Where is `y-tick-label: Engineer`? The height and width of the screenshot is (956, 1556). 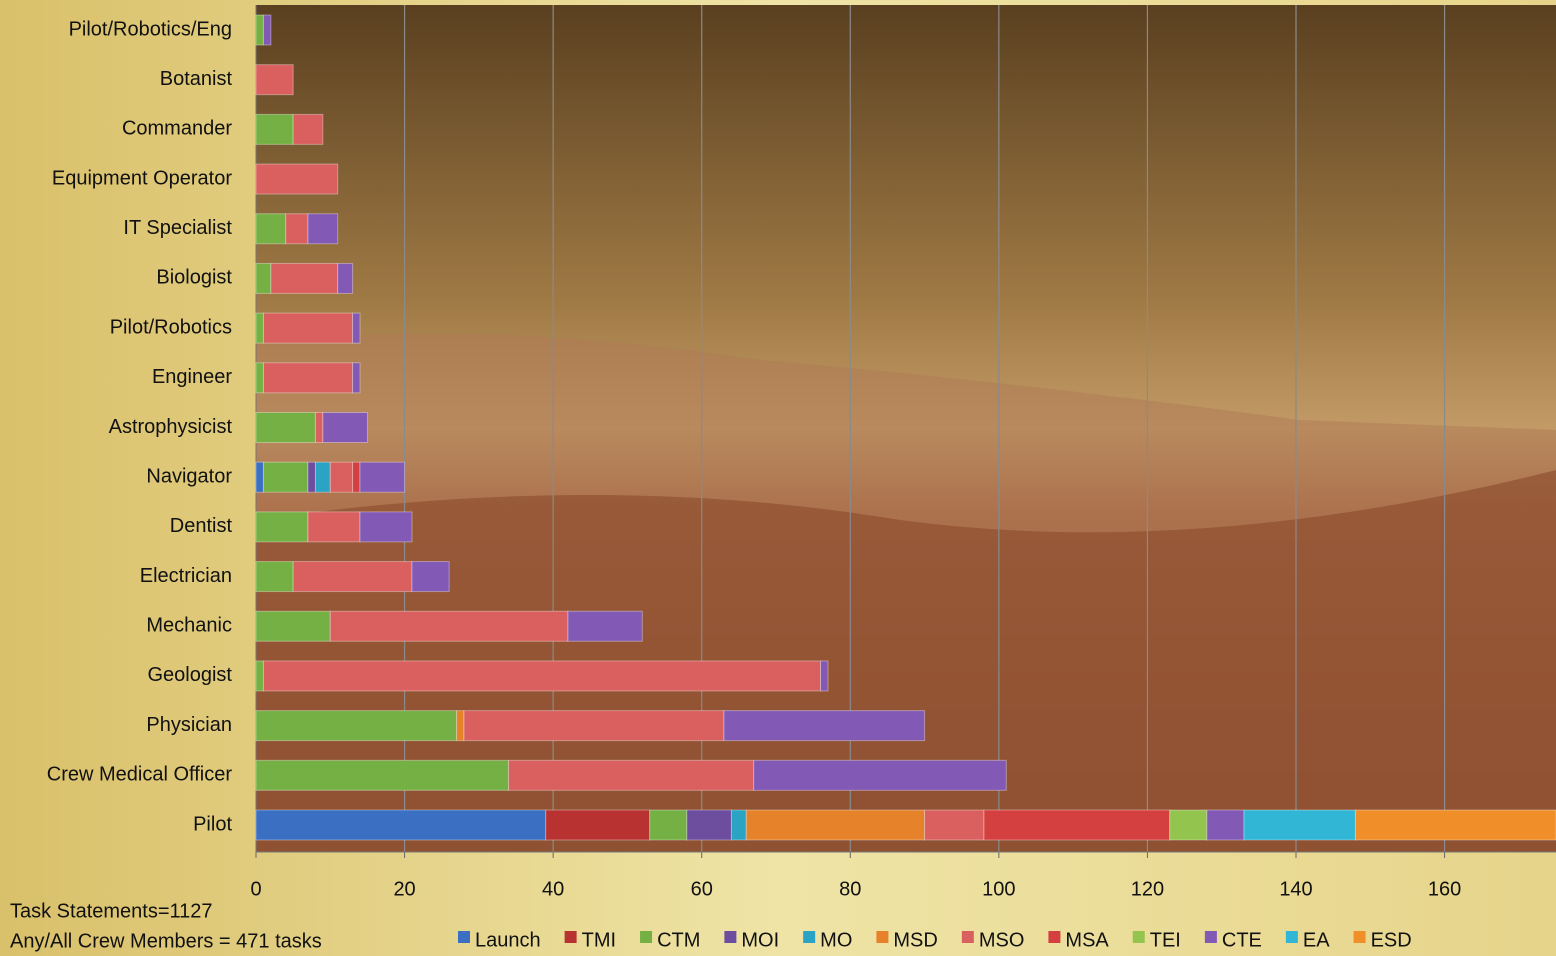
y-tick-label: Engineer is located at coordinates (192, 377).